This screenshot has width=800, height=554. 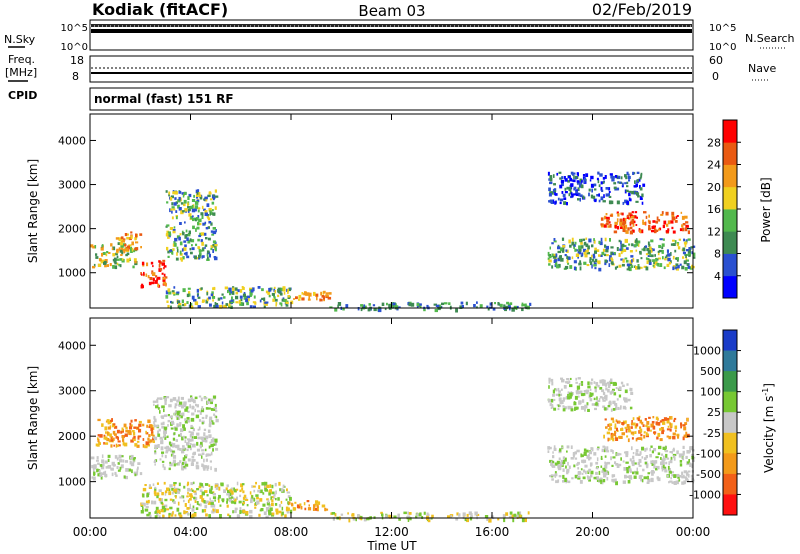 I want to click on velocity-feature-7-pixel, so click(x=676, y=430).